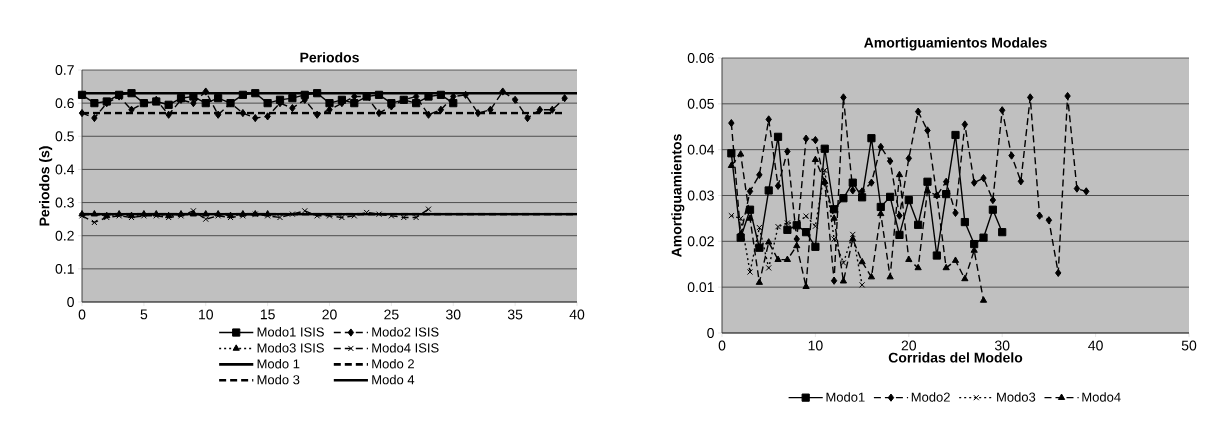 This screenshot has height=438, width=1220. I want to click on y-tick-label: 0.01, so click(700, 287).